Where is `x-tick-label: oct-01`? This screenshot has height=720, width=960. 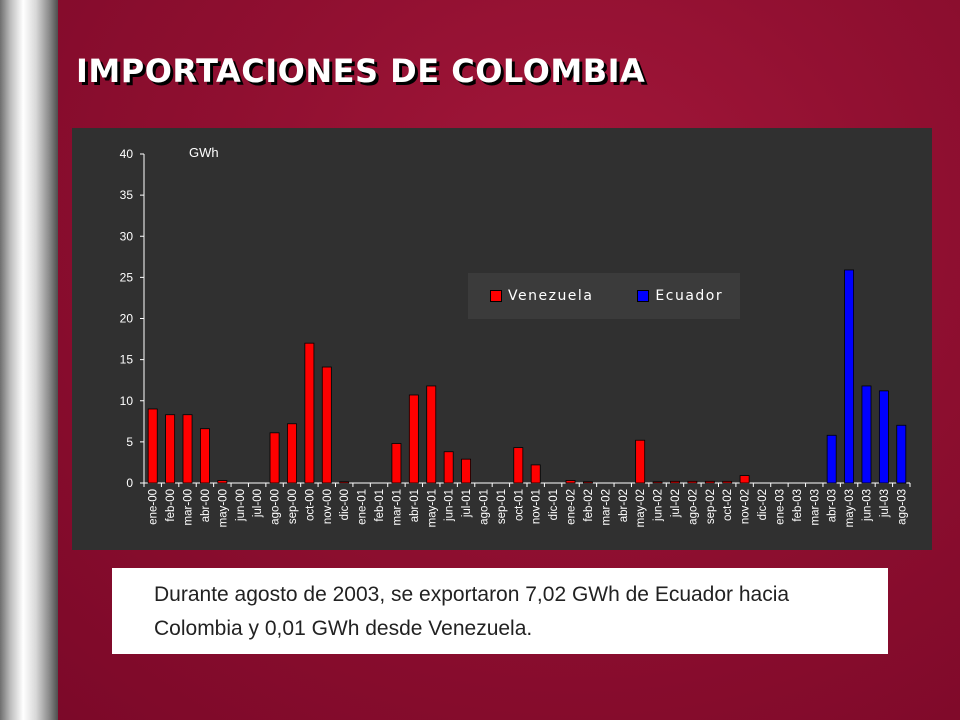
x-tick-label: oct-01 is located at coordinates (519, 505).